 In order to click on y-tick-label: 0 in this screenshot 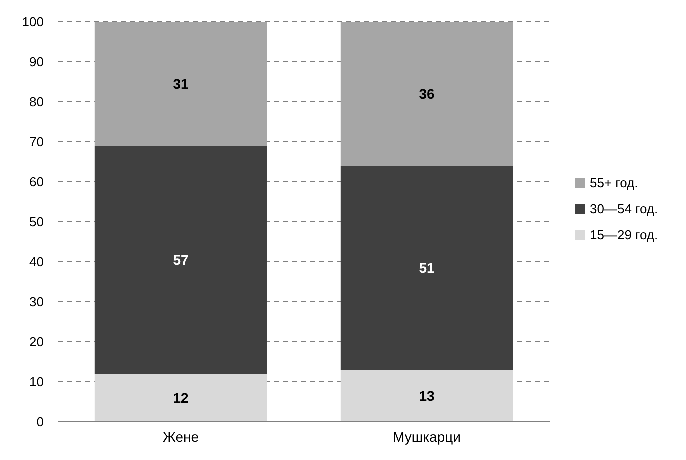, I will do `click(40, 422)`.